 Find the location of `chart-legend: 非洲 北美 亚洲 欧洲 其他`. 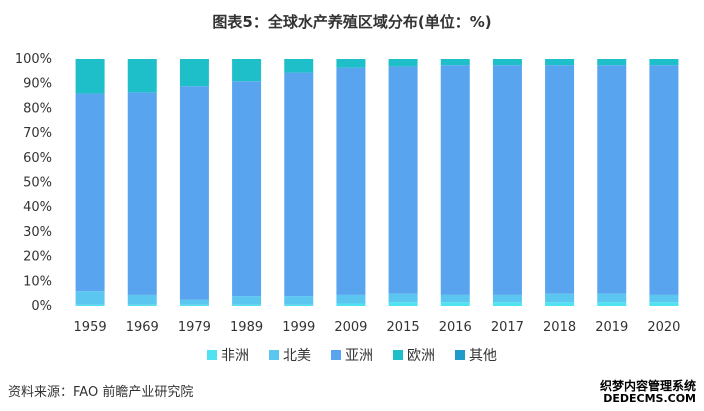

chart-legend: 非洲 北美 亚洲 欧洲 其他 is located at coordinates (352, 355).